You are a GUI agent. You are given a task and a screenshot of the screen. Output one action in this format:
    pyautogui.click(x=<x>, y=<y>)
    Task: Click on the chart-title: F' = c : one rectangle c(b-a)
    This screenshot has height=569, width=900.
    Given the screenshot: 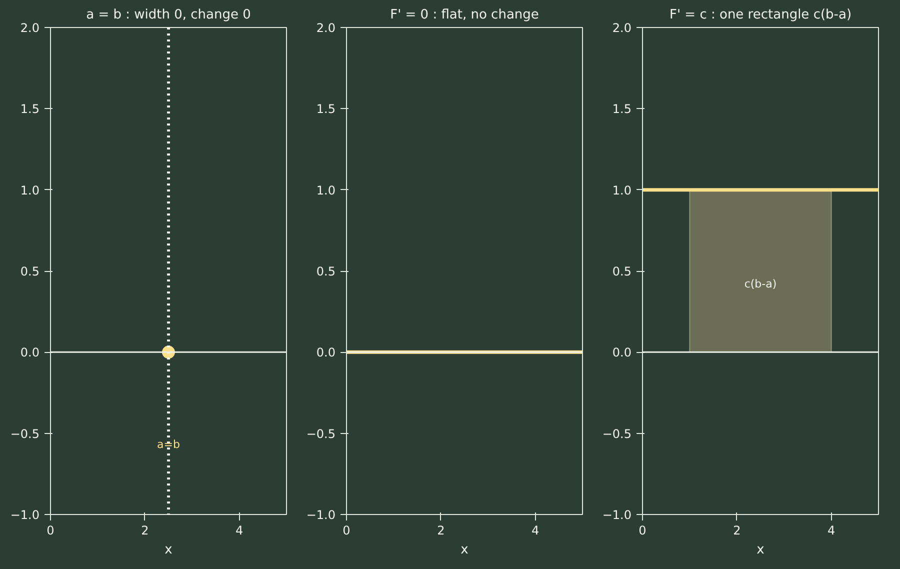 What is the action you would take?
    pyautogui.click(x=760, y=15)
    